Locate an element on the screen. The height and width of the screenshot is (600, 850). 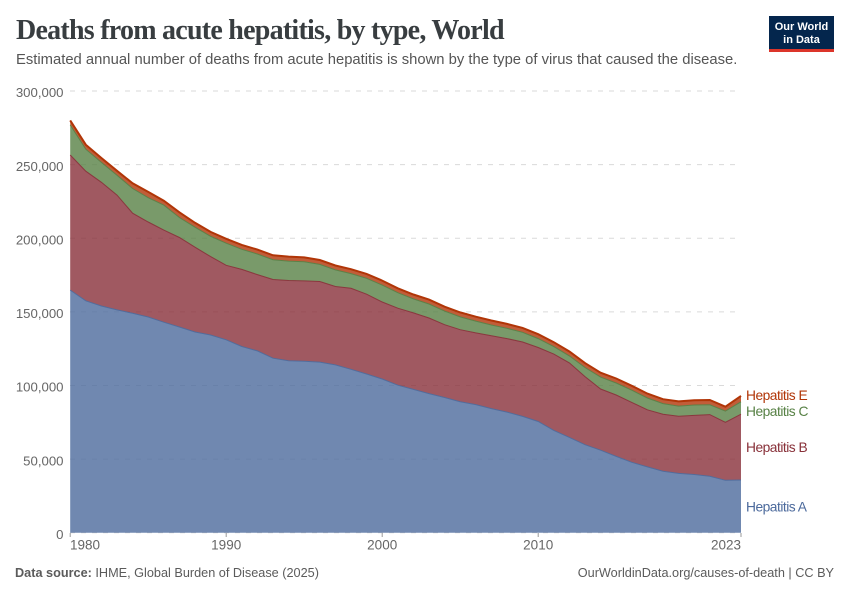
svg-text: 300,000 is located at coordinates (40, 92).